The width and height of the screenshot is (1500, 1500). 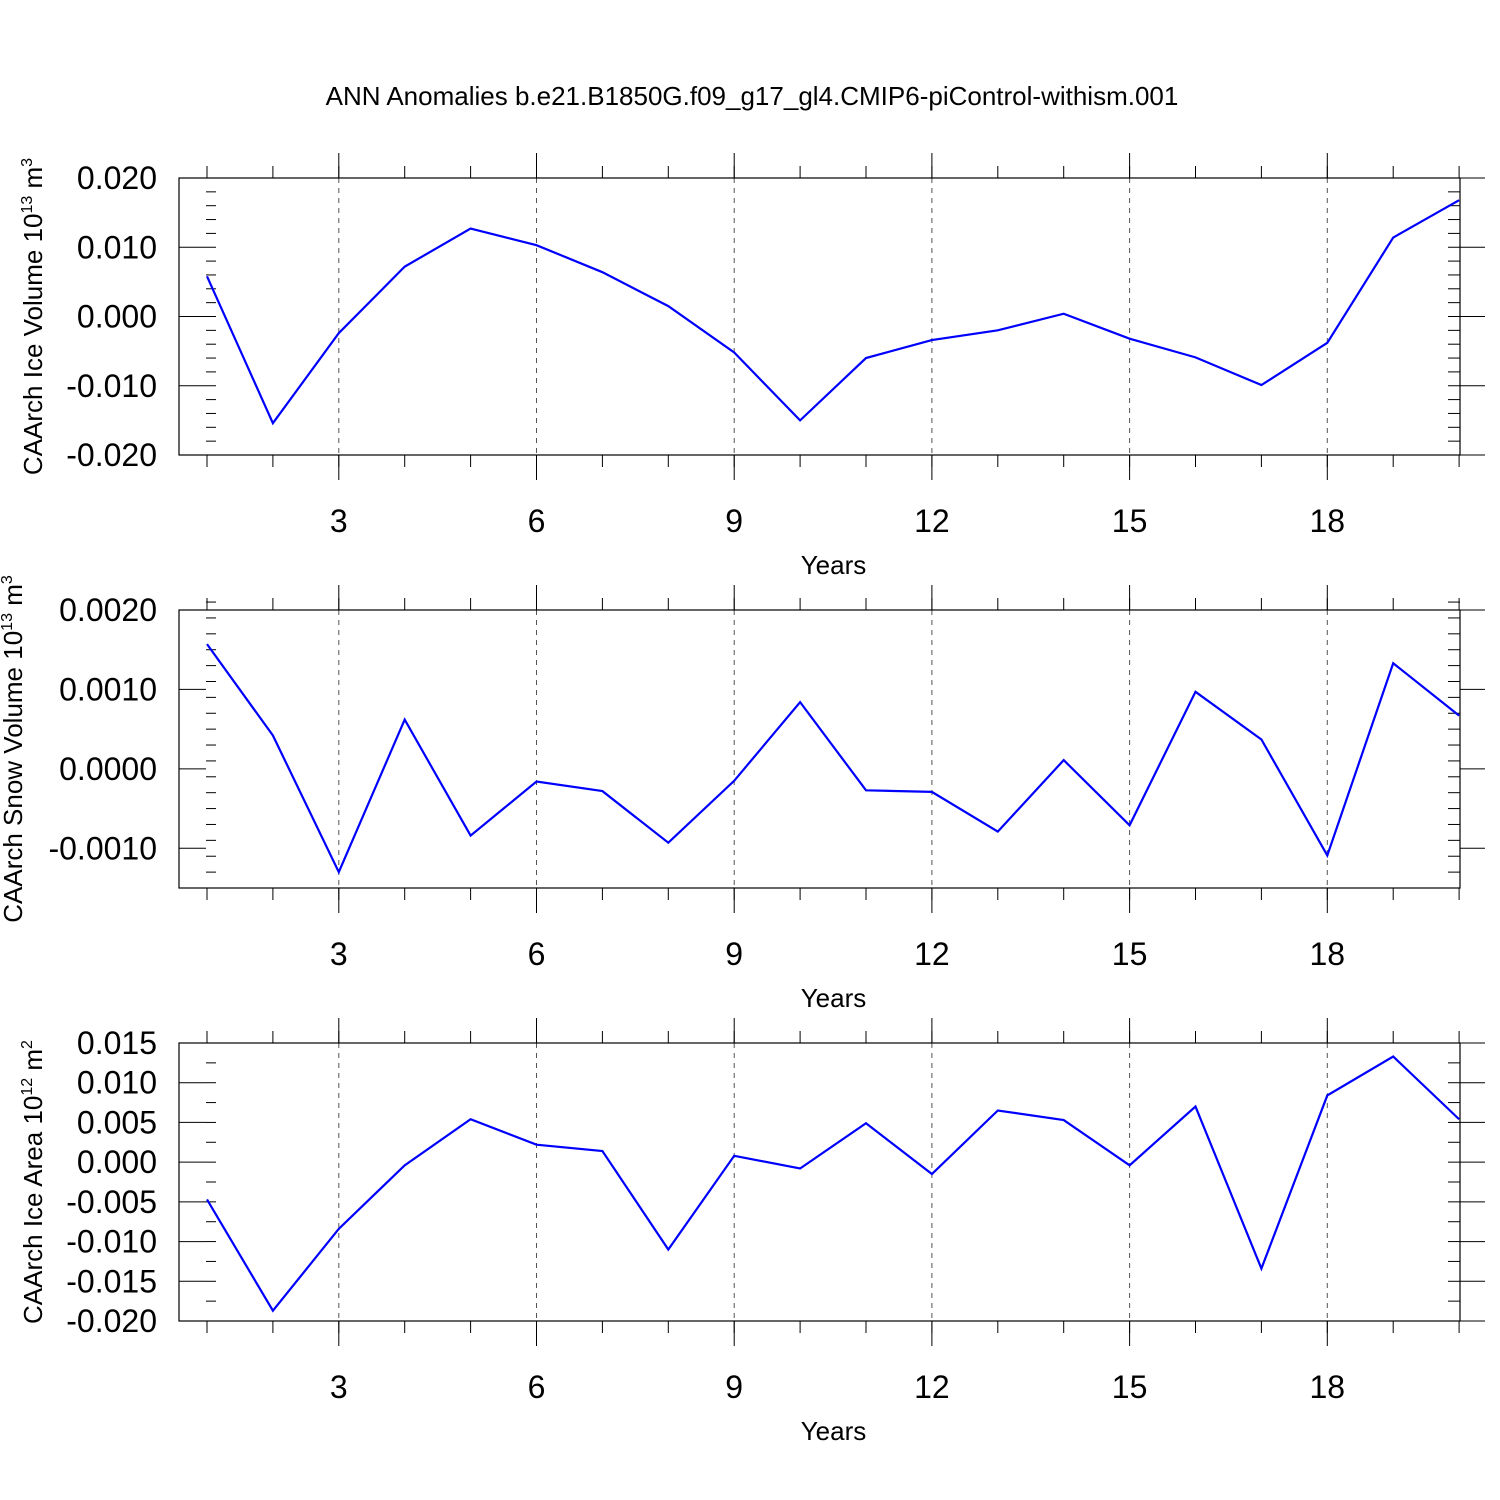 I want to click on y-tick-label: 0.0000, so click(x=108, y=769).